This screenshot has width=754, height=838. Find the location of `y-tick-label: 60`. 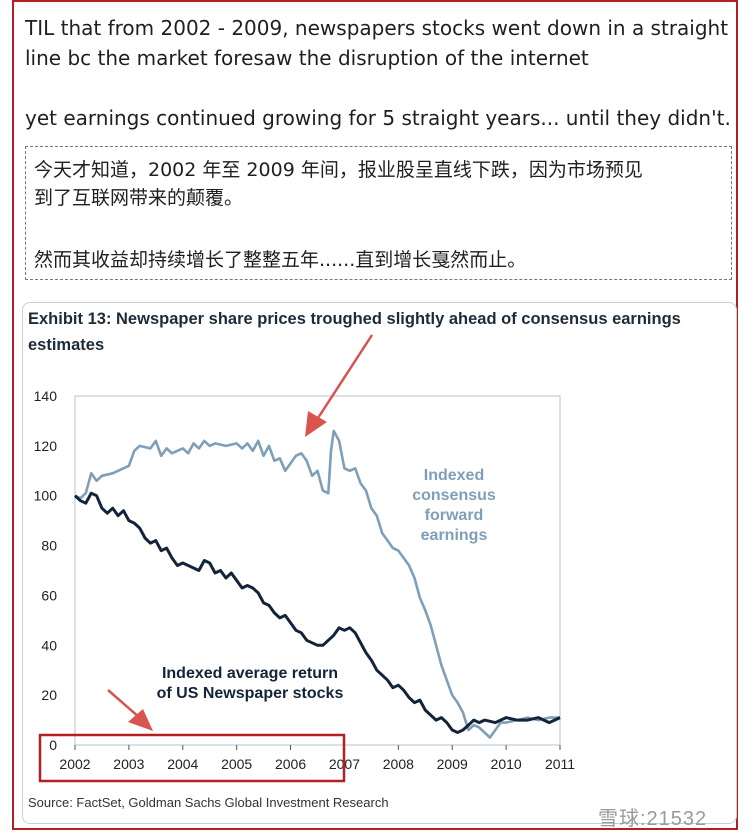

y-tick-label: 60 is located at coordinates (49, 595).